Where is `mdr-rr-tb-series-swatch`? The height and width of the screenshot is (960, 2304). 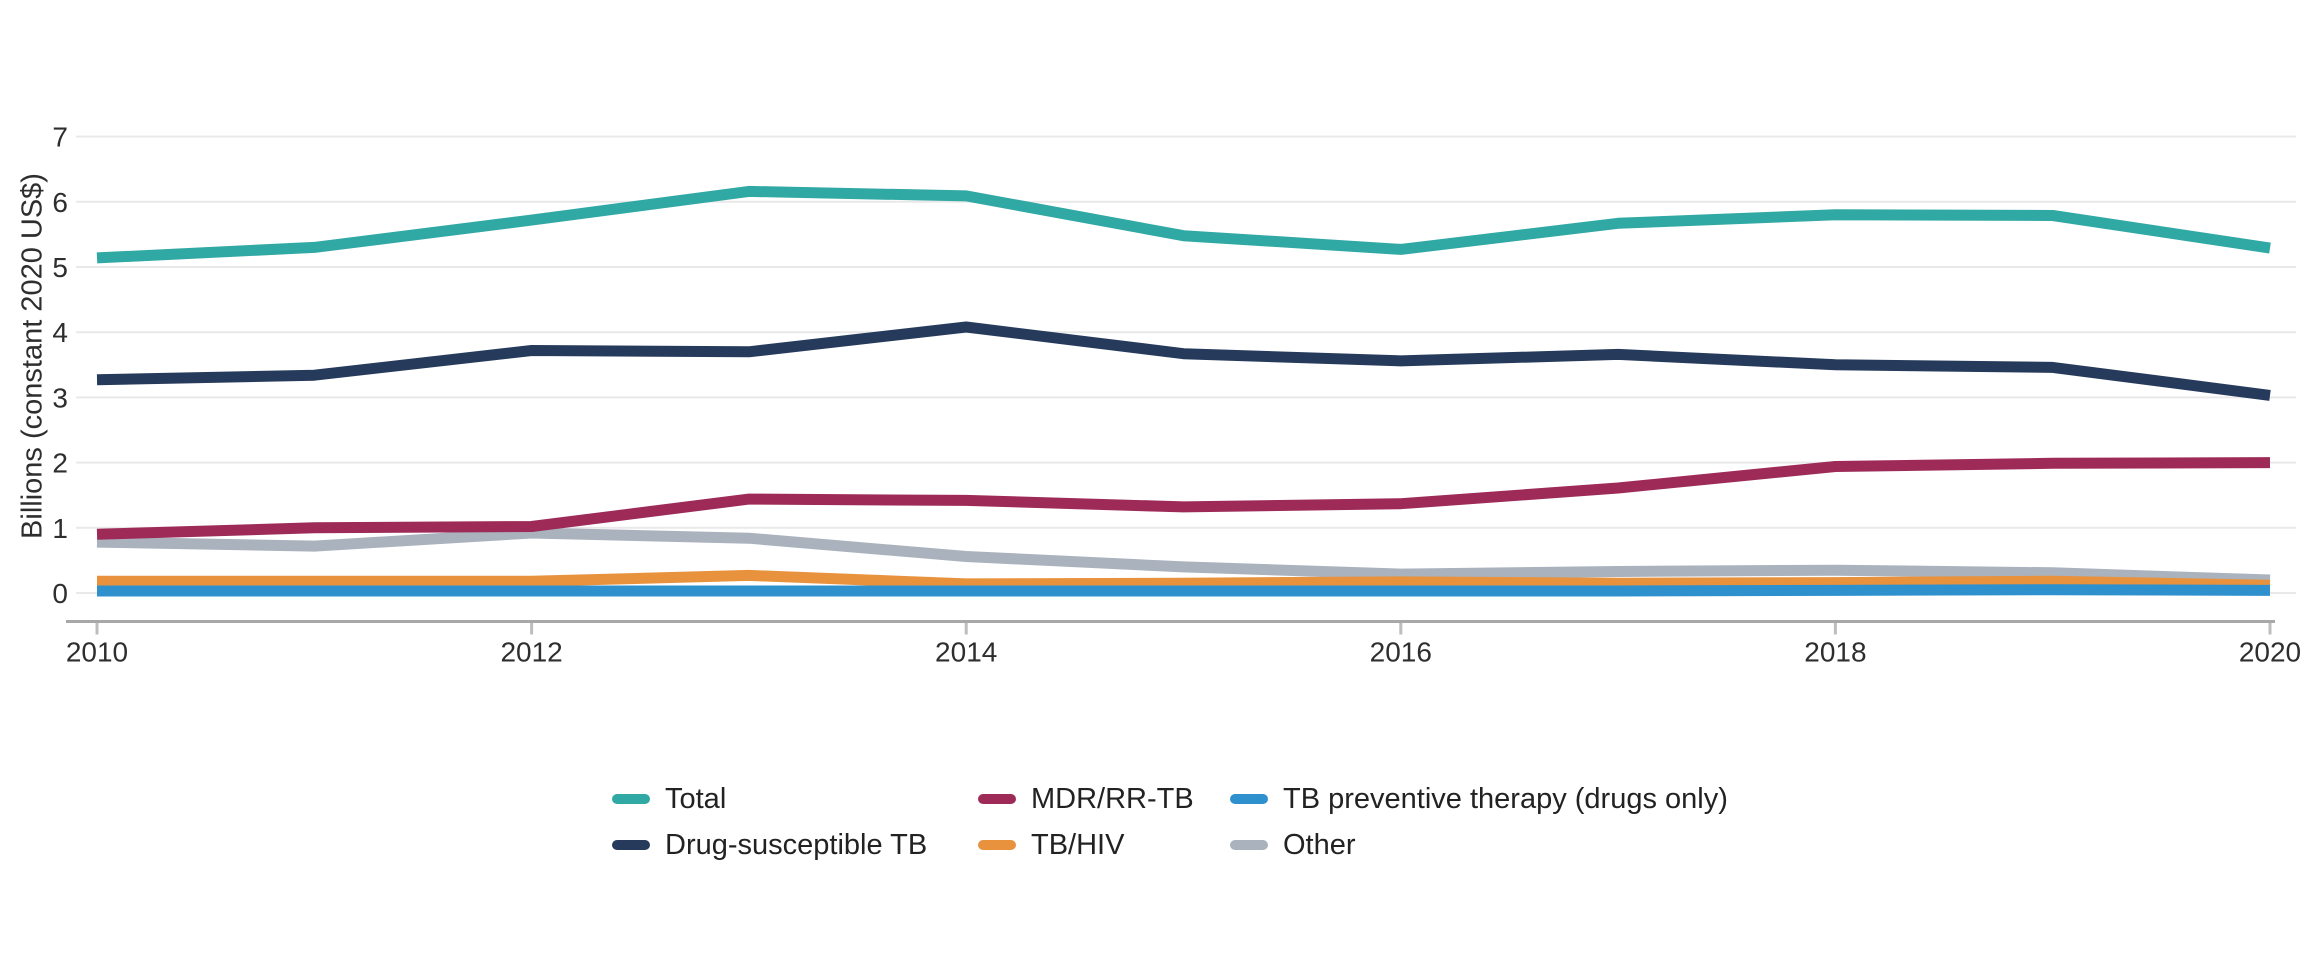 mdr-rr-tb-series-swatch is located at coordinates (997, 799).